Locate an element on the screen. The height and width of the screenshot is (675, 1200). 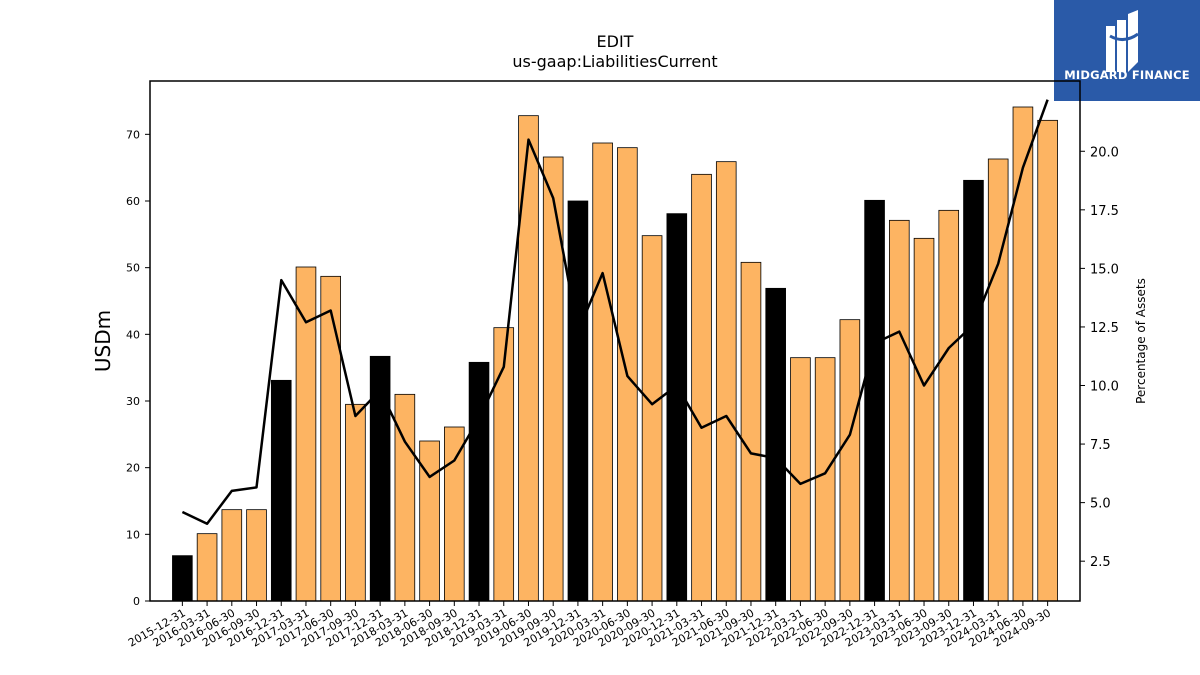
y-tick-label: 60 is located at coordinates (133, 201).